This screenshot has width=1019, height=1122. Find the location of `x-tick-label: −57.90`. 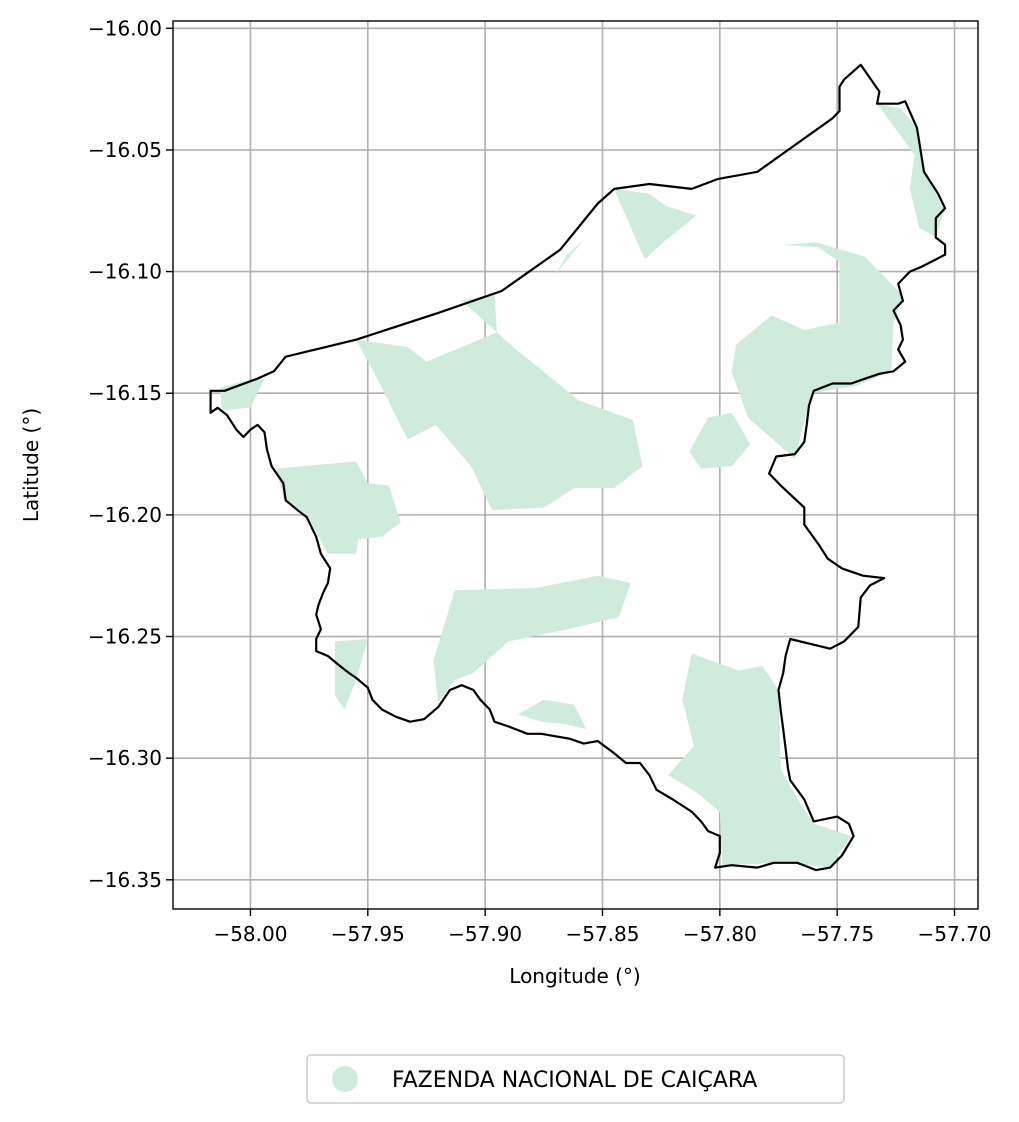

x-tick-label: −57.90 is located at coordinates (485, 934).